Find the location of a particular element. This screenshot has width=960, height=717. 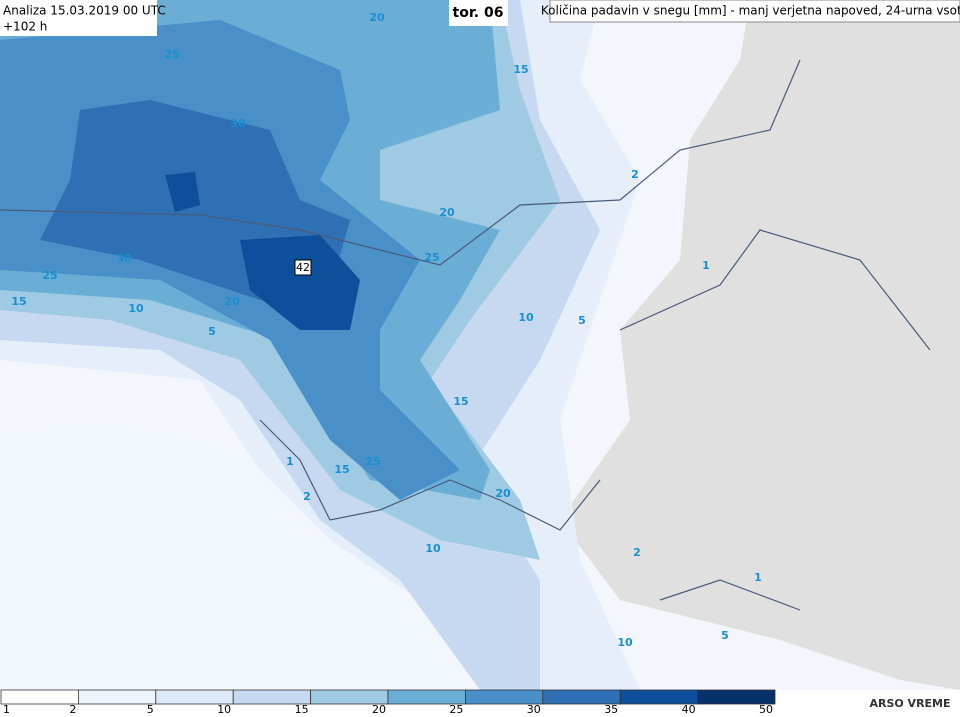

legend-label: 15 is located at coordinates (302, 709).